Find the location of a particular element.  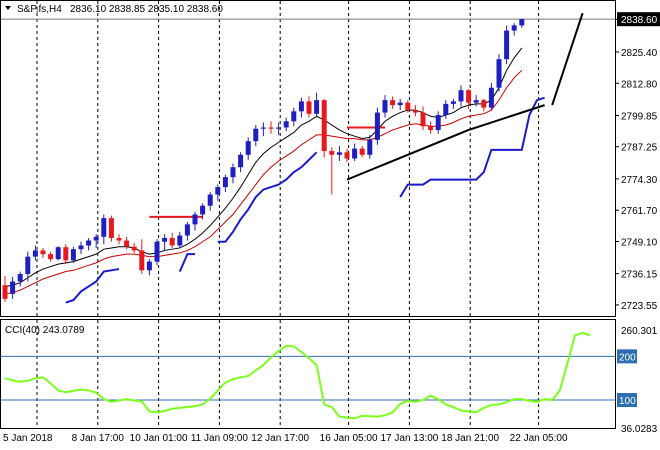

chevron-down-icon is located at coordinates (8, 8).